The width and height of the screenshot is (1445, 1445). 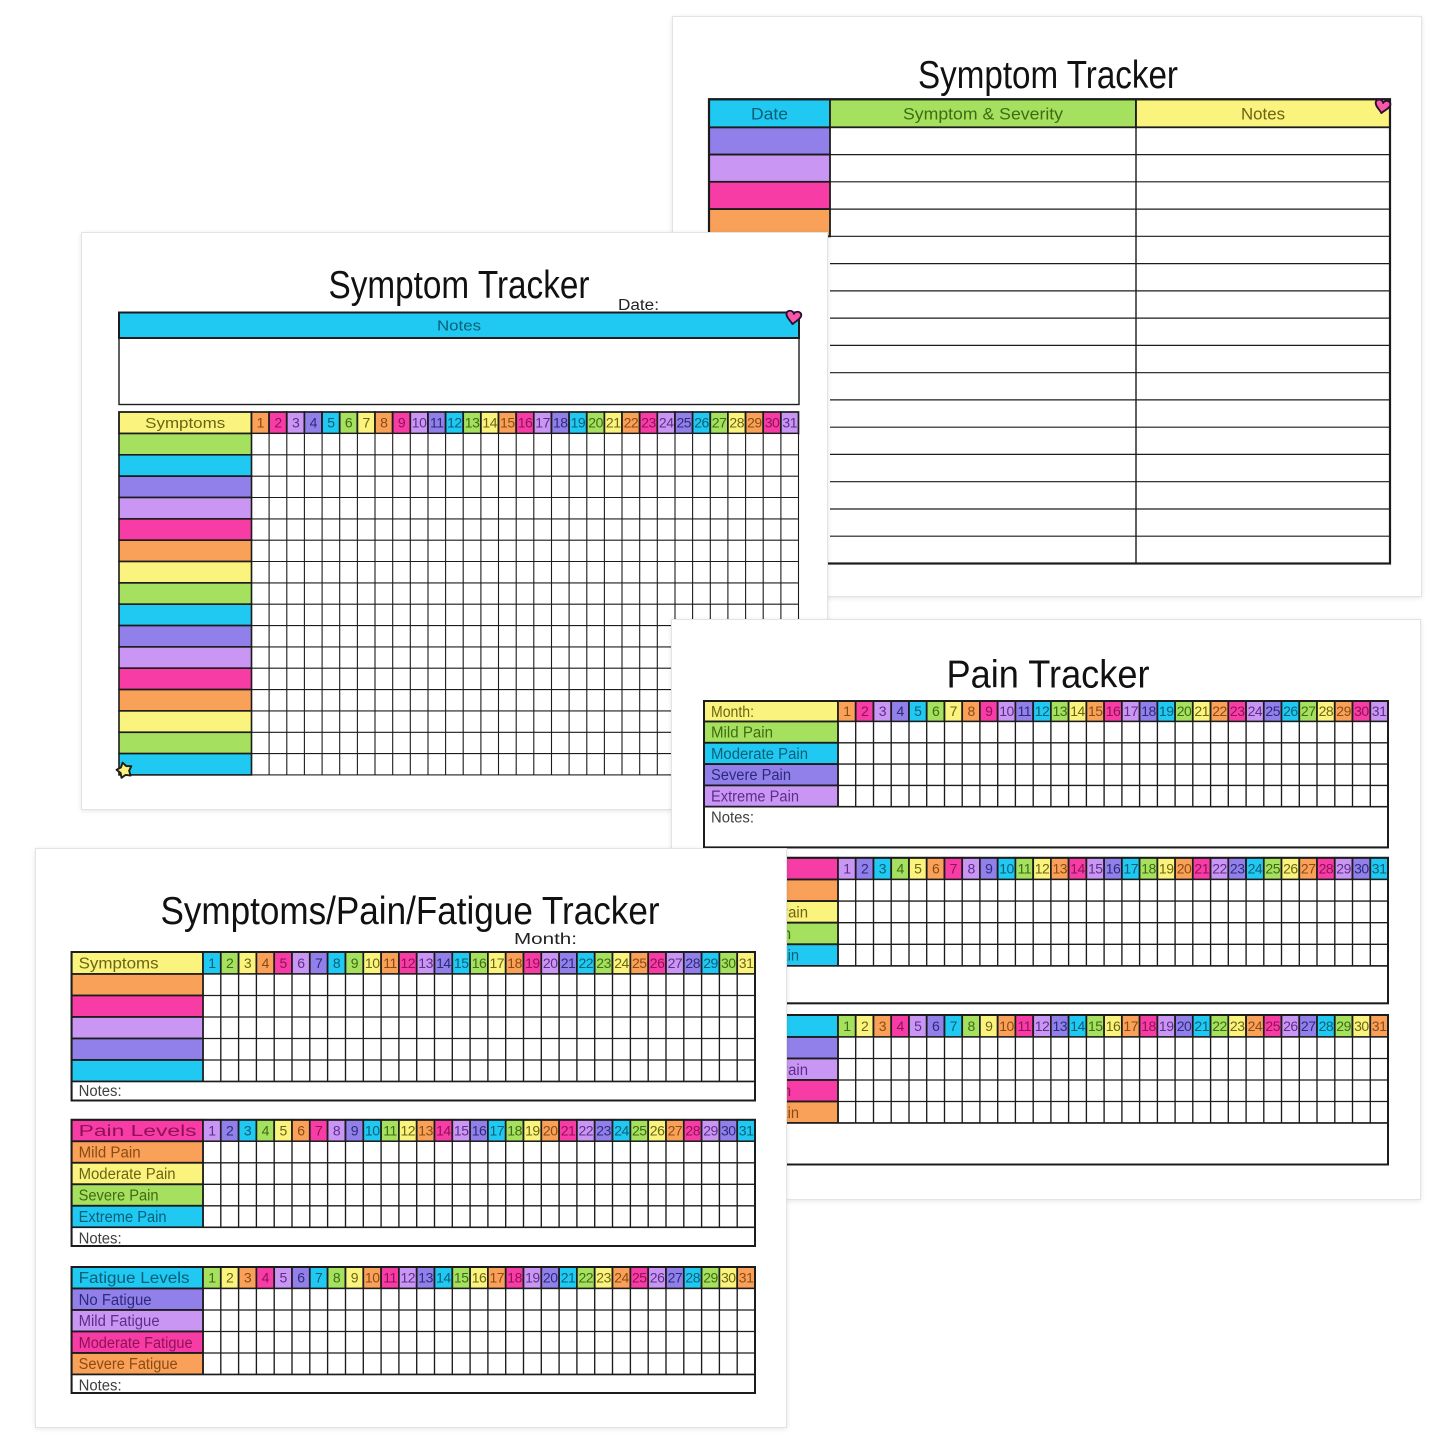 I want to click on svg-text: Pain Tracker, so click(x=1048, y=674).